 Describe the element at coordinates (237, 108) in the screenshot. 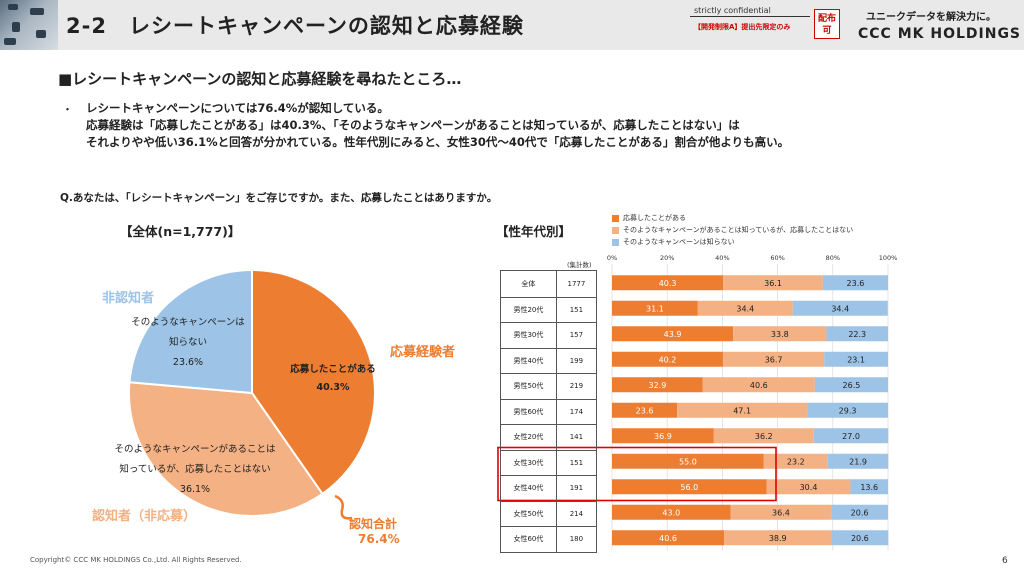

I see `summary-line-1: レシートキャンペーンについては76.4%が認知している。` at that location.